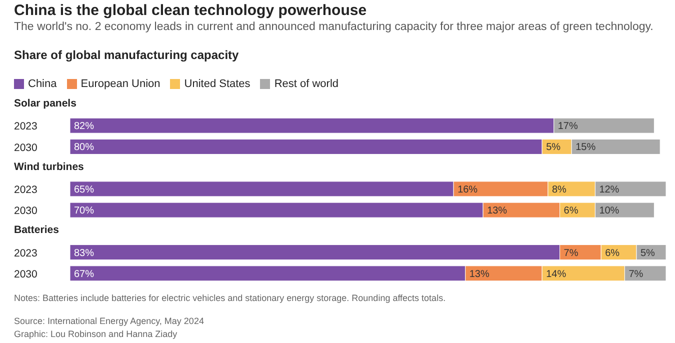 The image size is (675, 343). Describe the element at coordinates (559, 190) in the screenshot. I see `data-label: 8%` at that location.